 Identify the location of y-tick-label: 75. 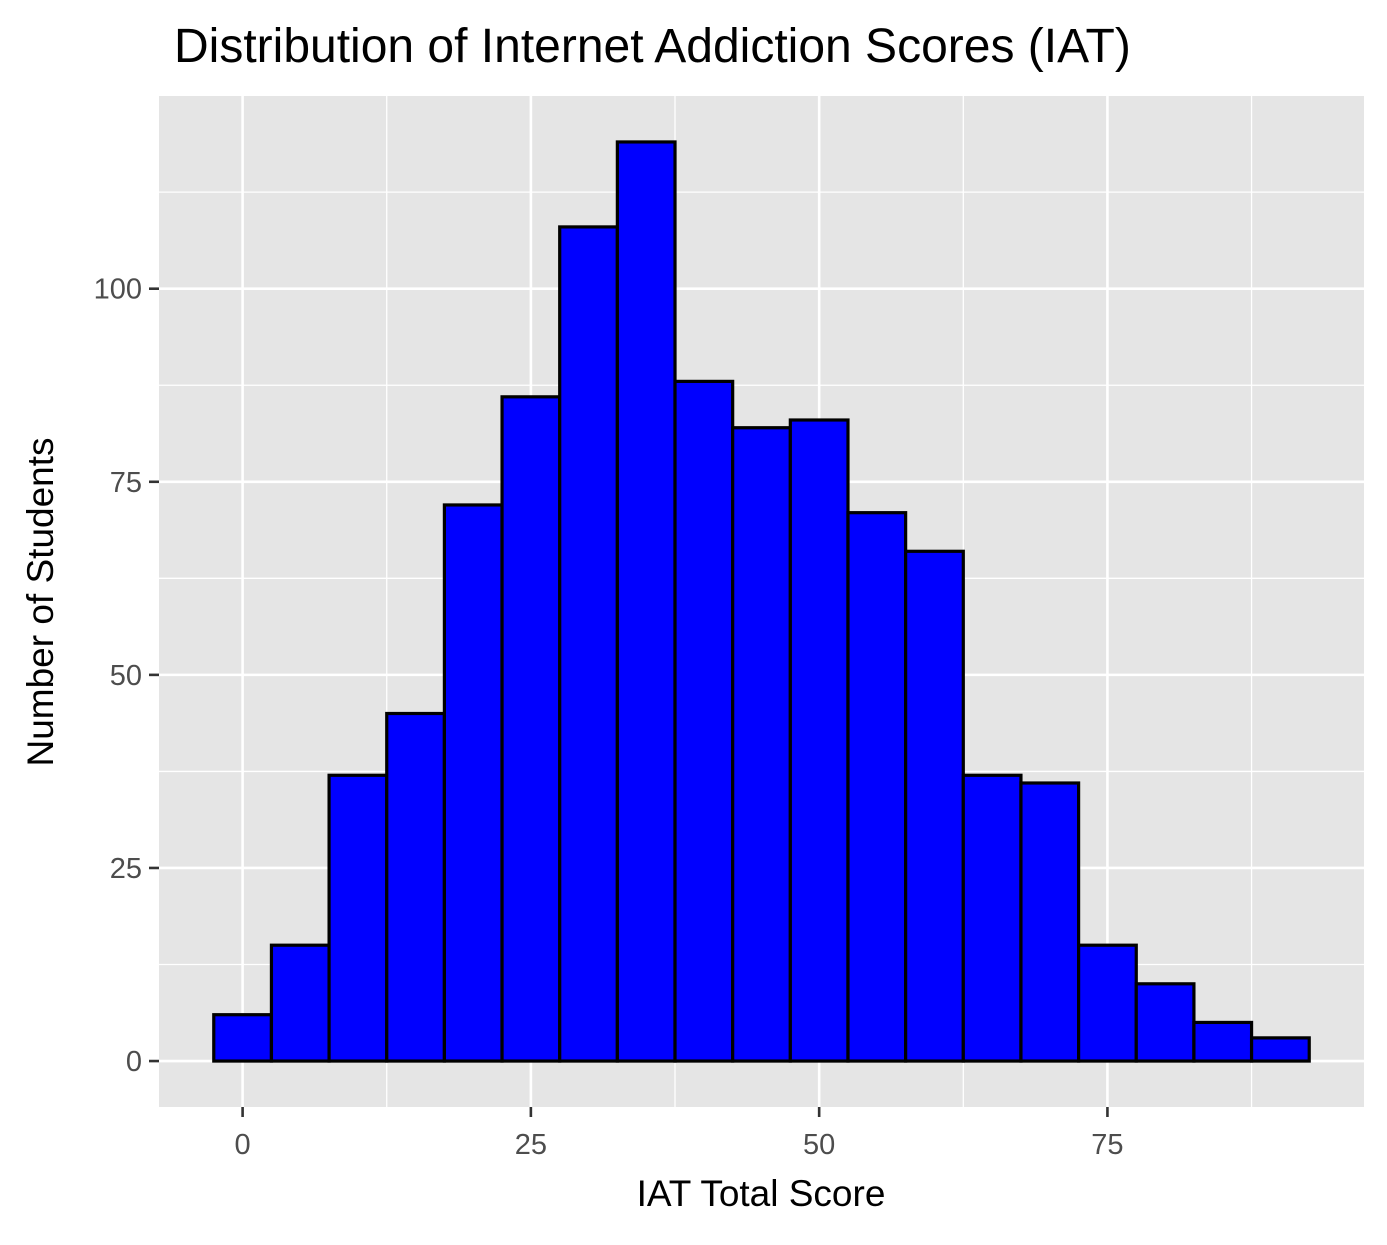
(126, 483).